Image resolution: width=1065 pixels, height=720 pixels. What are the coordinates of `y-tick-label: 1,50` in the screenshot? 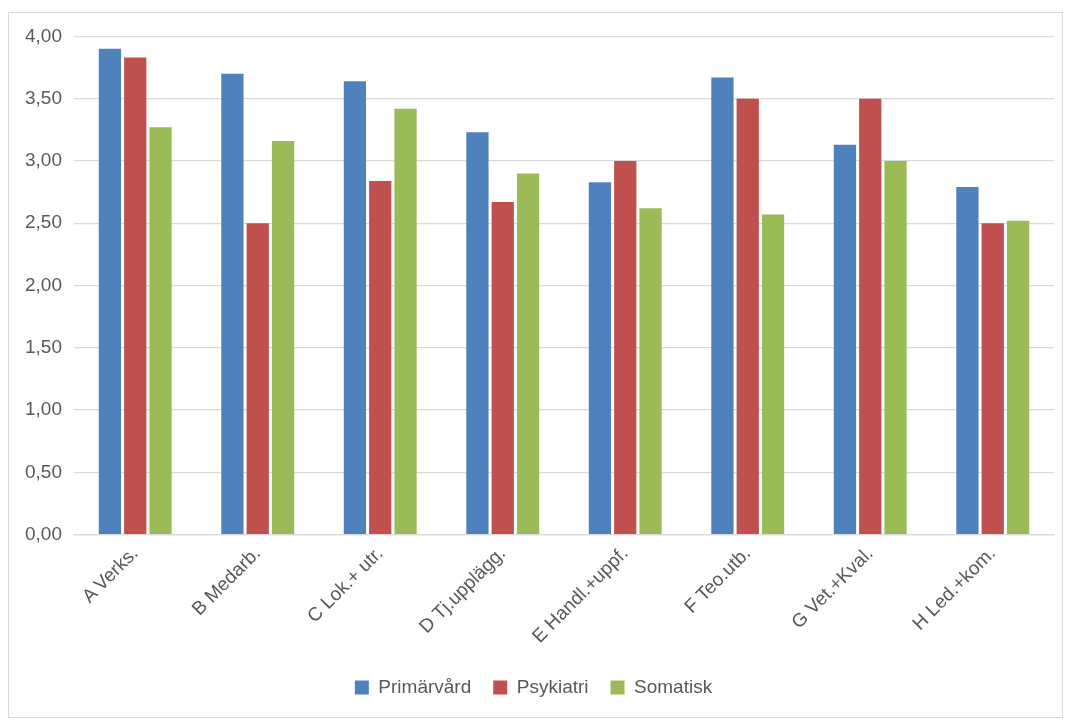 It's located at (43, 347).